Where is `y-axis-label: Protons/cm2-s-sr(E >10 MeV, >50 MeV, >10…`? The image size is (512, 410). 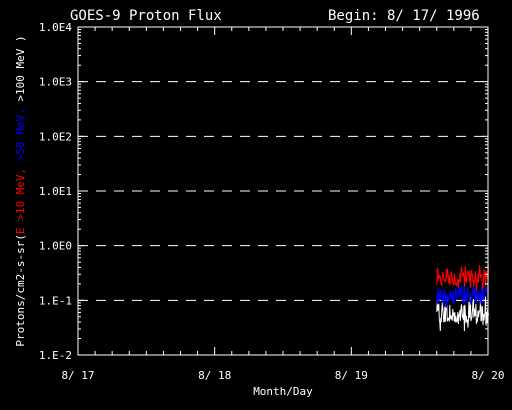 y-axis-label: Protons/cm2-s-sr(E >10 MeV, >50 MeV, >10… is located at coordinates (20, 190).